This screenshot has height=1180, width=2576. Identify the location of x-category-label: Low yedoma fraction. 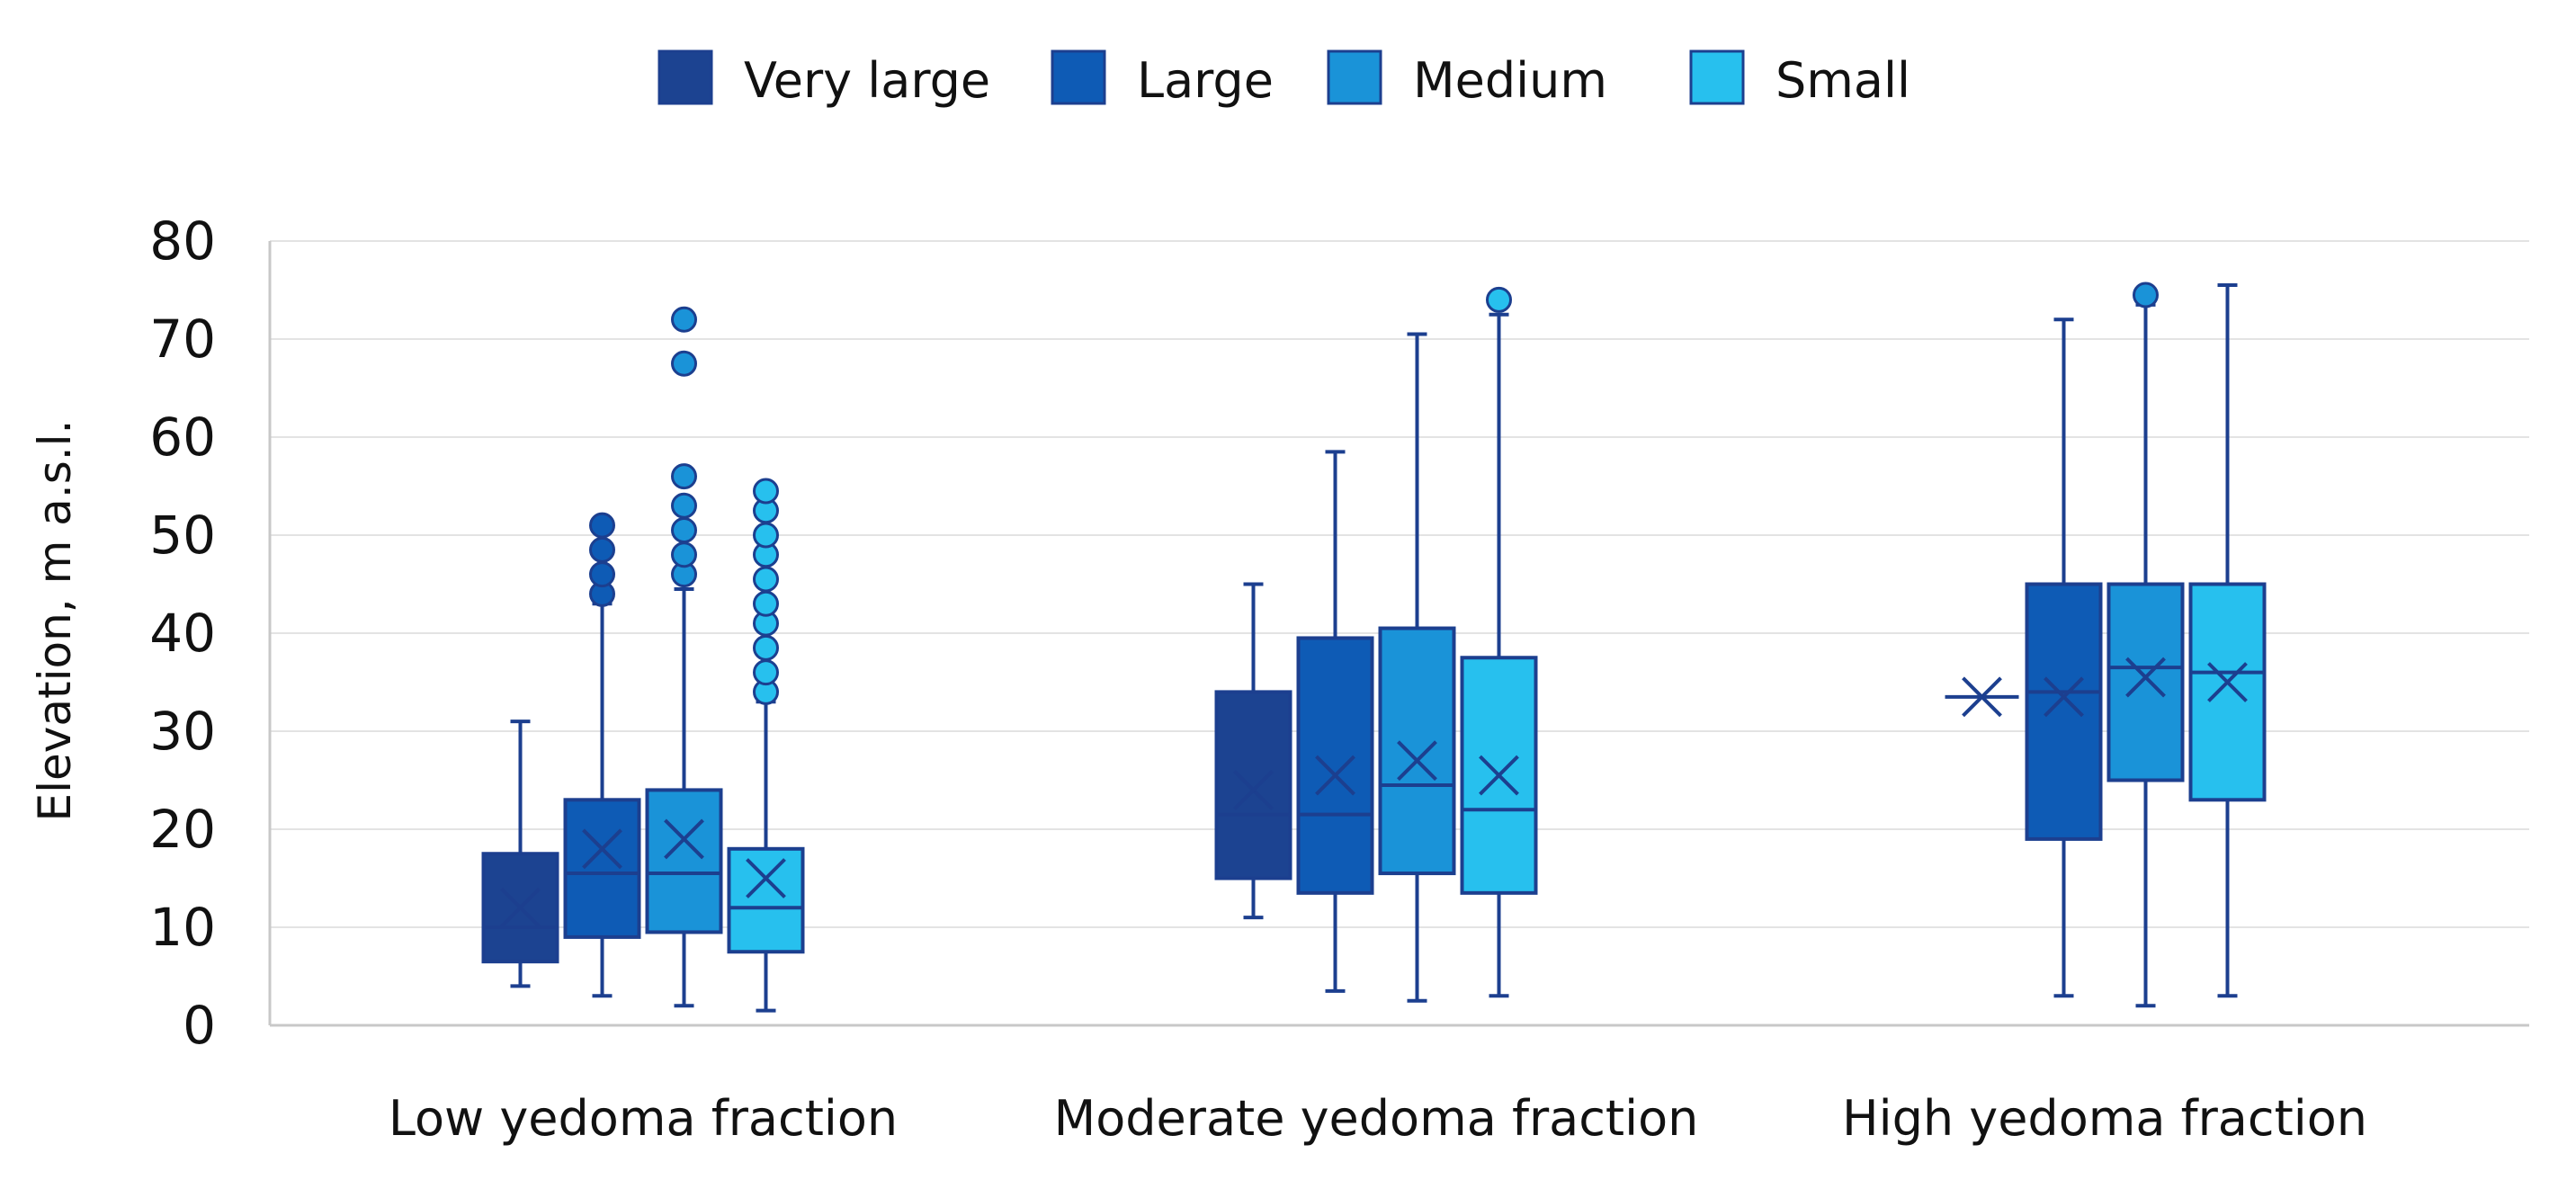
(643, 1118).